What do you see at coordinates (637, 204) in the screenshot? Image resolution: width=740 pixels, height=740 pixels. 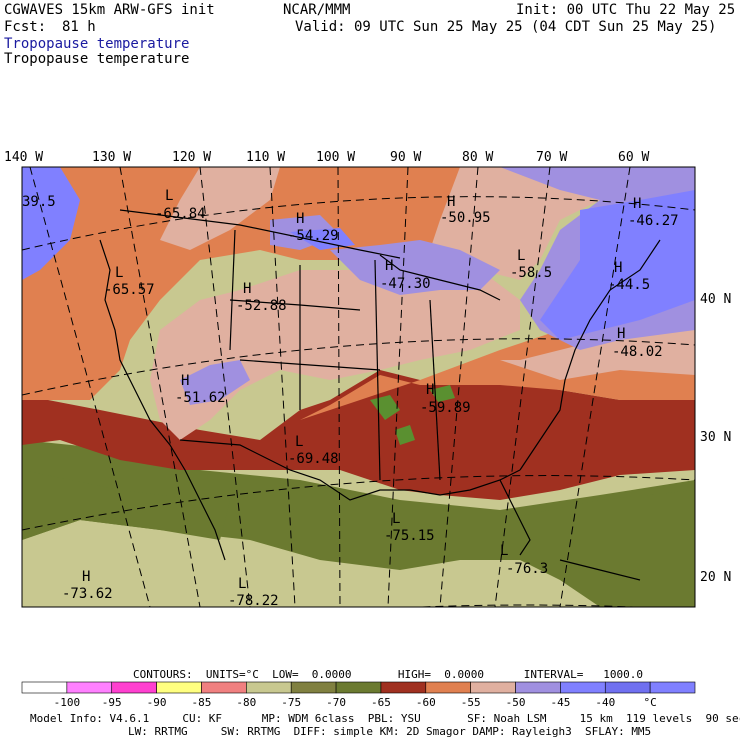 I see `extremum-sym-3: H` at bounding box center [637, 204].